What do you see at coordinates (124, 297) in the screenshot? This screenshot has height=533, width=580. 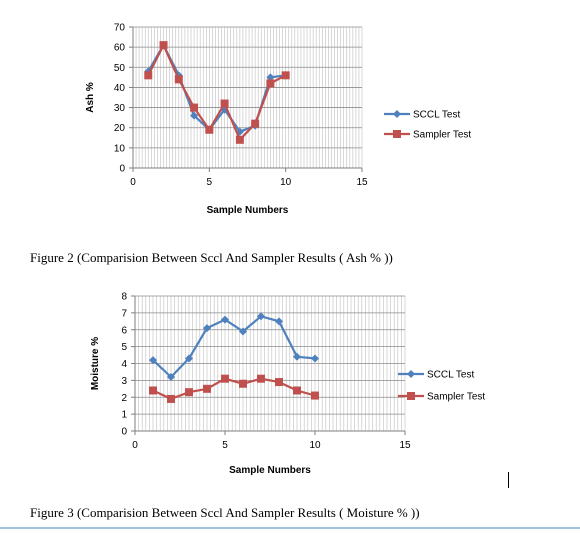 I see `y-tick-label: 8` at bounding box center [124, 297].